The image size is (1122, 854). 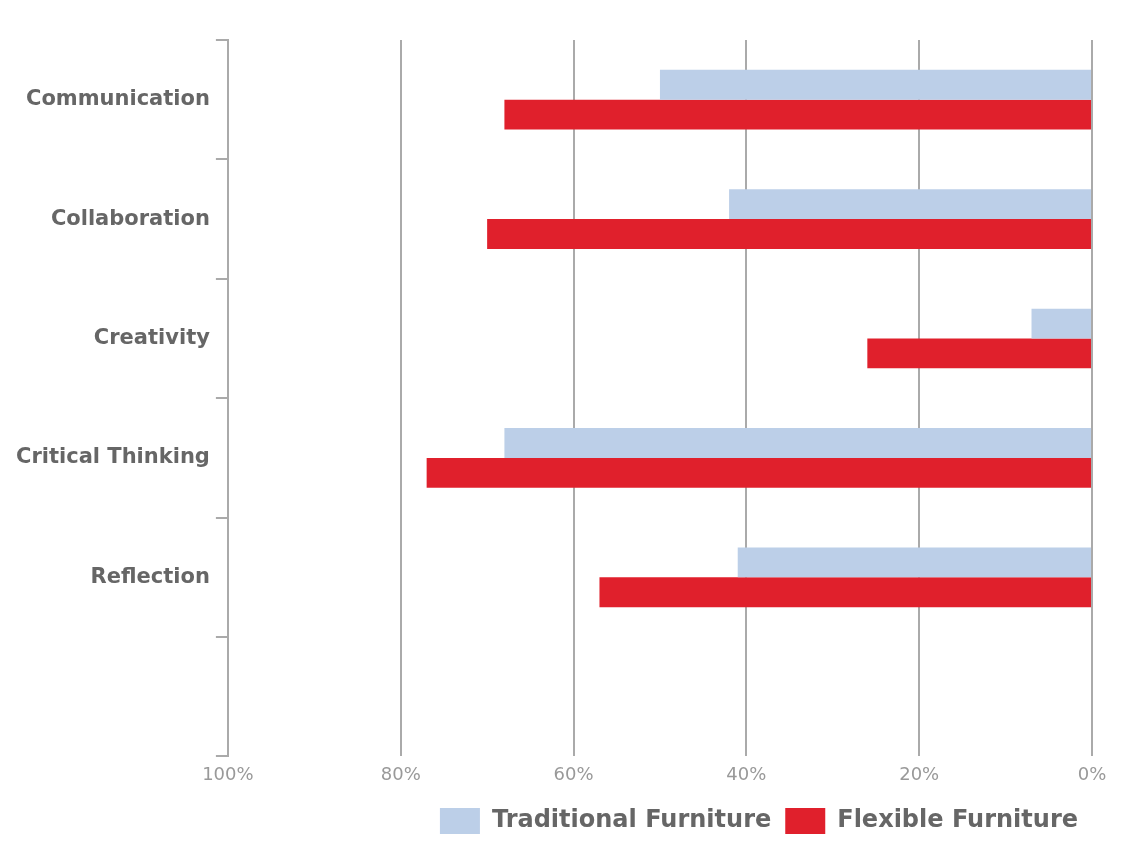 I want to click on legend-label: Flexible Furniture, so click(x=957, y=819).